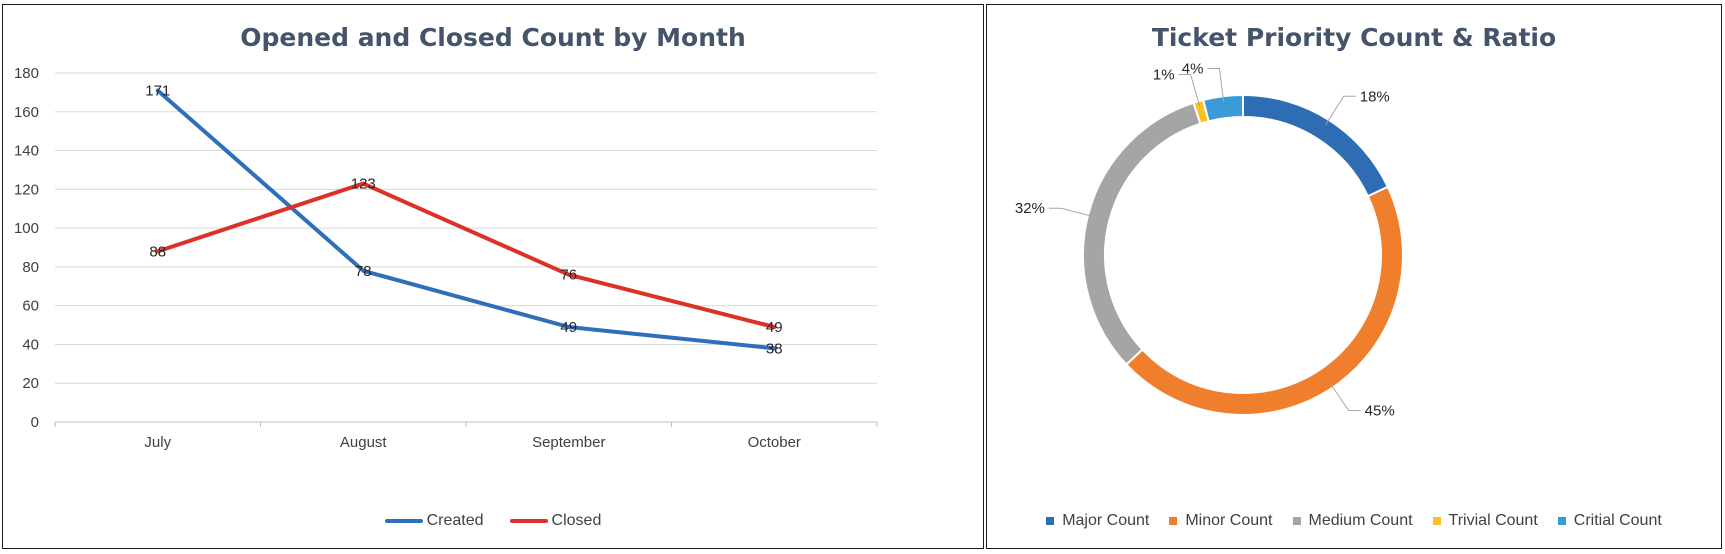  Describe the element at coordinates (1493, 520) in the screenshot. I see `legend-label: Trivial Count` at that location.